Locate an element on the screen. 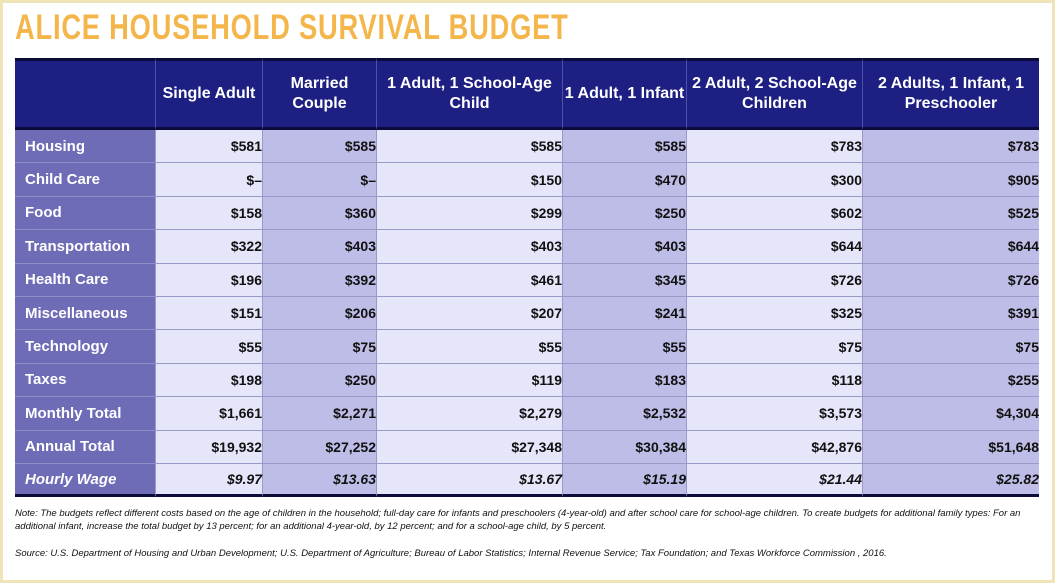 Image resolution: width=1055 pixels, height=583 pixels. row-label: Technology is located at coordinates (85, 347).